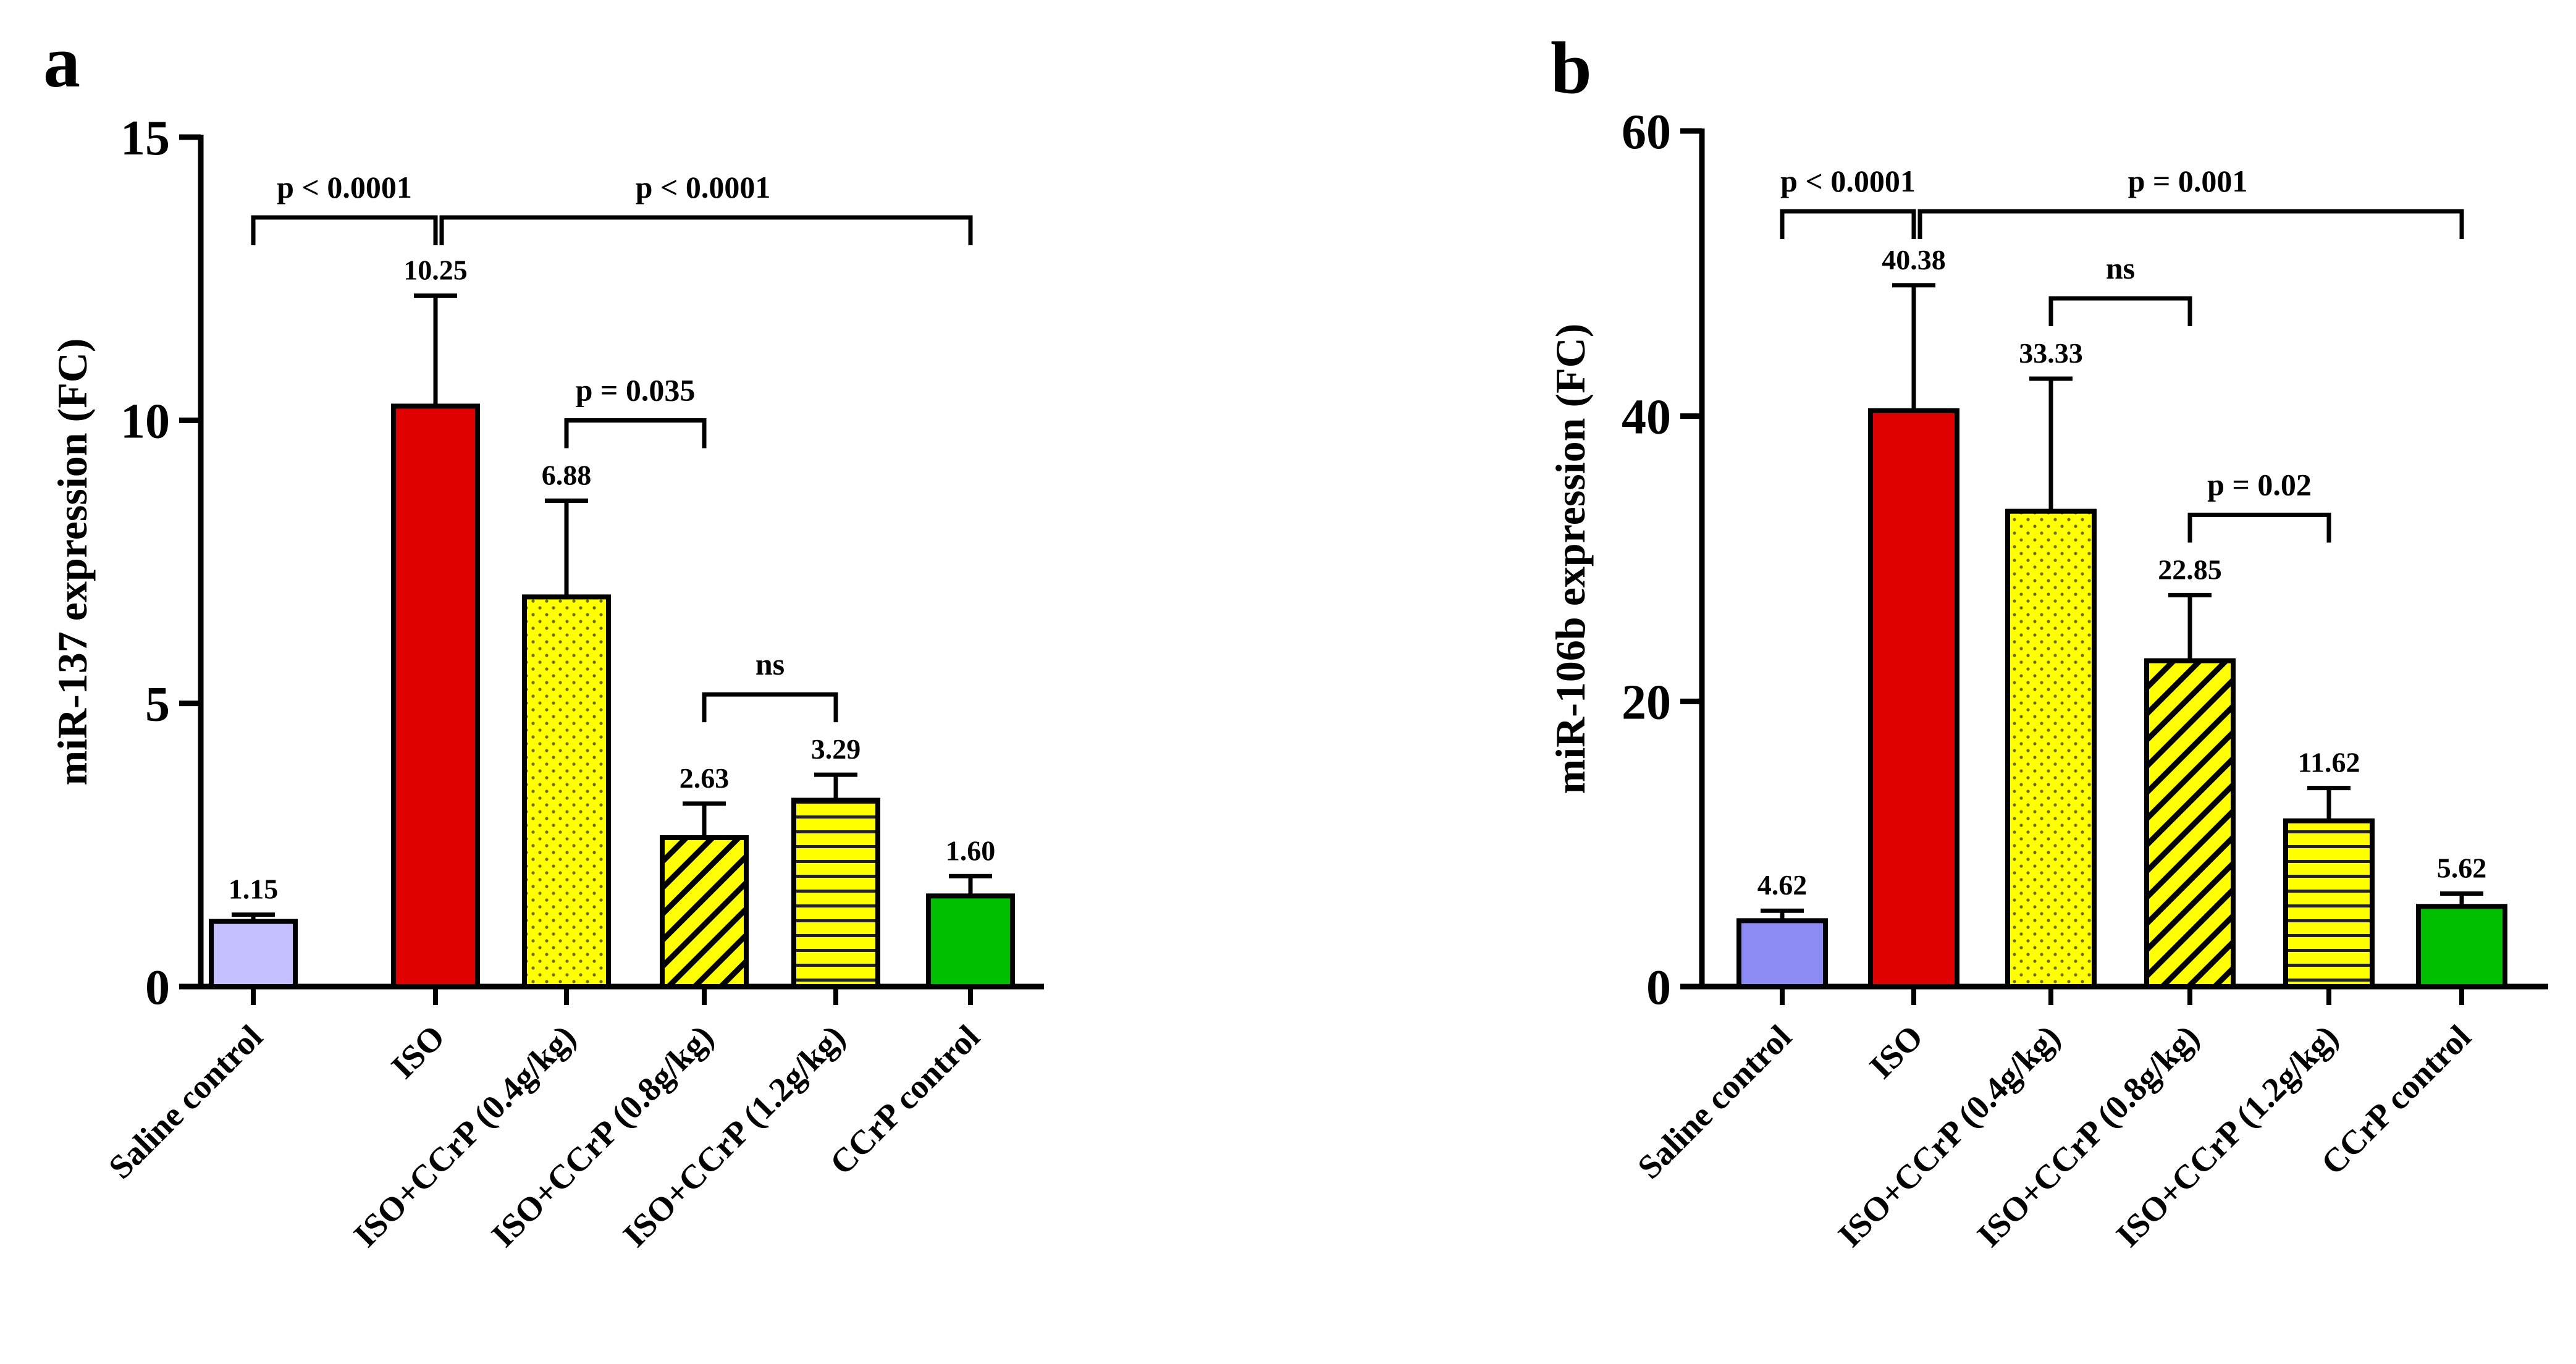 Image resolution: width=2576 pixels, height=1364 pixels. What do you see at coordinates (157, 705) in the screenshot?
I see `y-tick-label: 5` at bounding box center [157, 705].